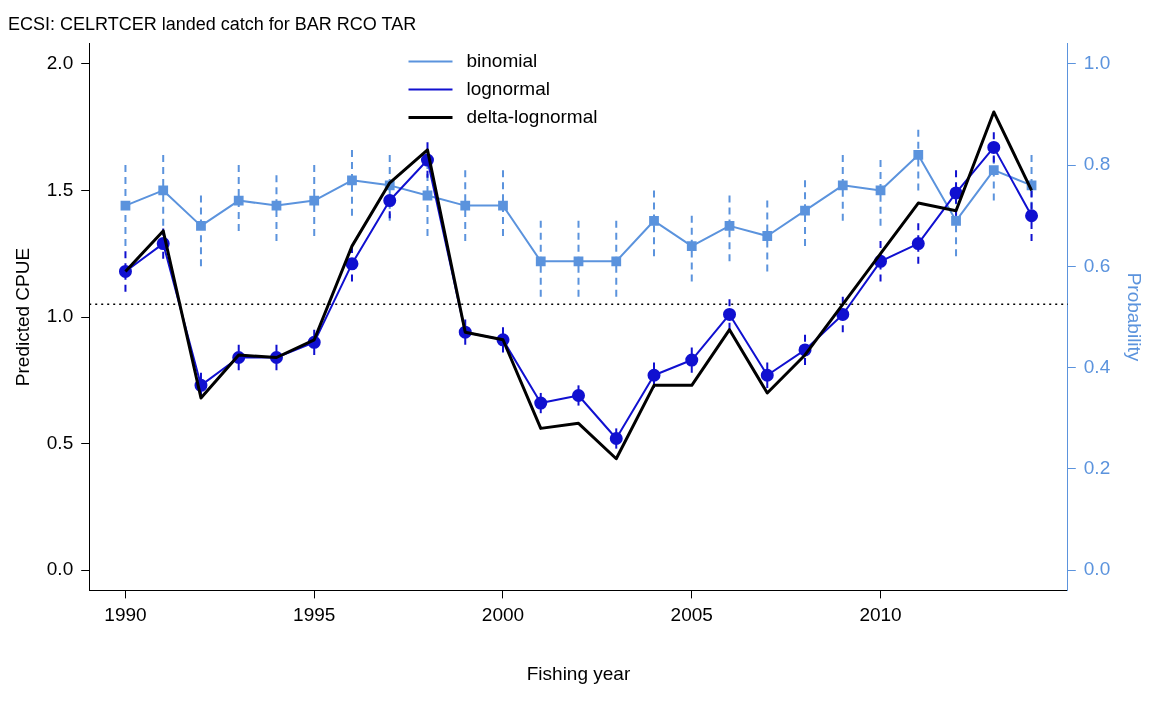  I want to click on y2-tick-label: 0.8, so click(1097, 164).